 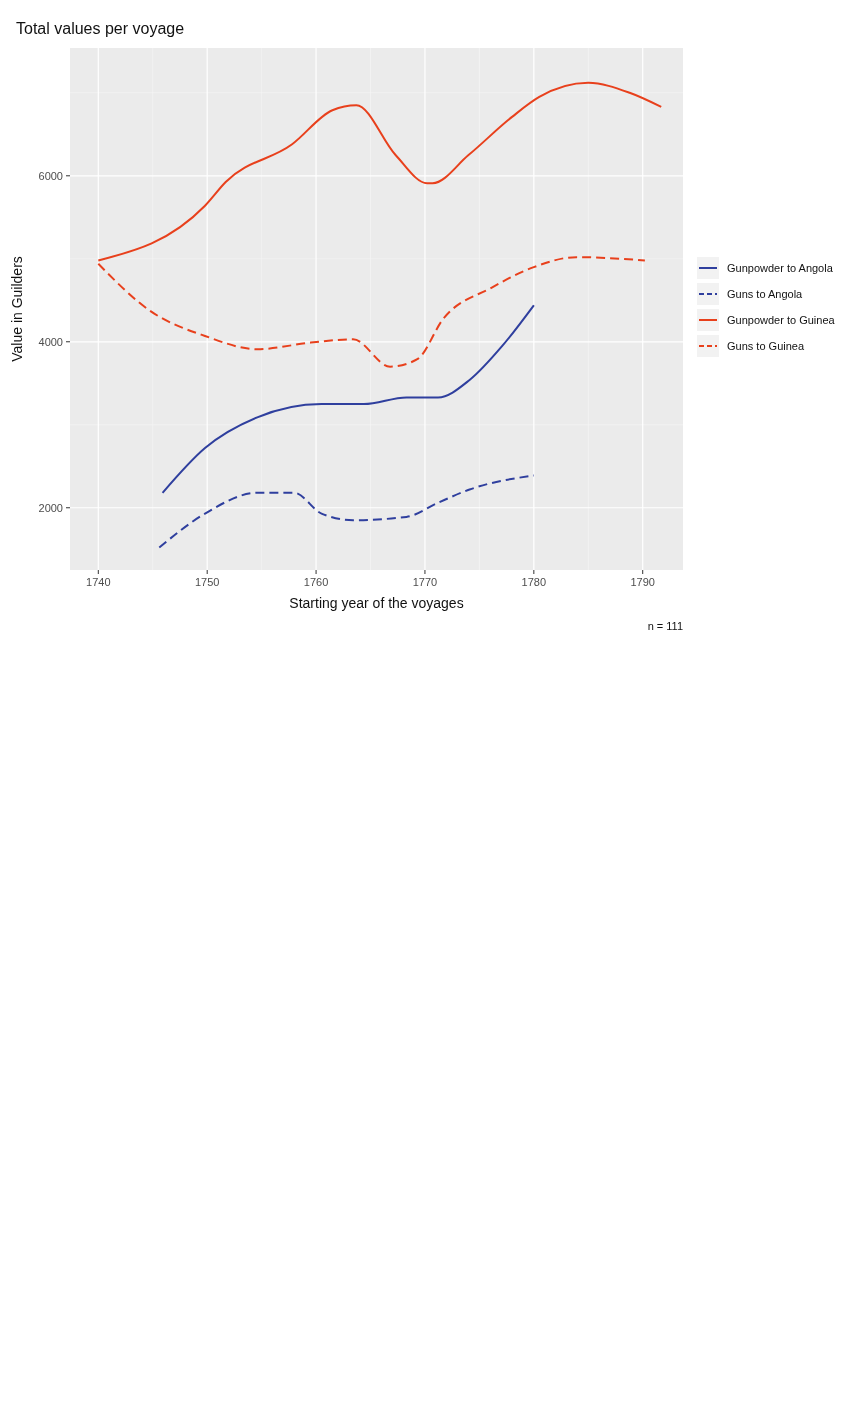 What do you see at coordinates (534, 582) in the screenshot?
I see `x-tick-label: 1780` at bounding box center [534, 582].